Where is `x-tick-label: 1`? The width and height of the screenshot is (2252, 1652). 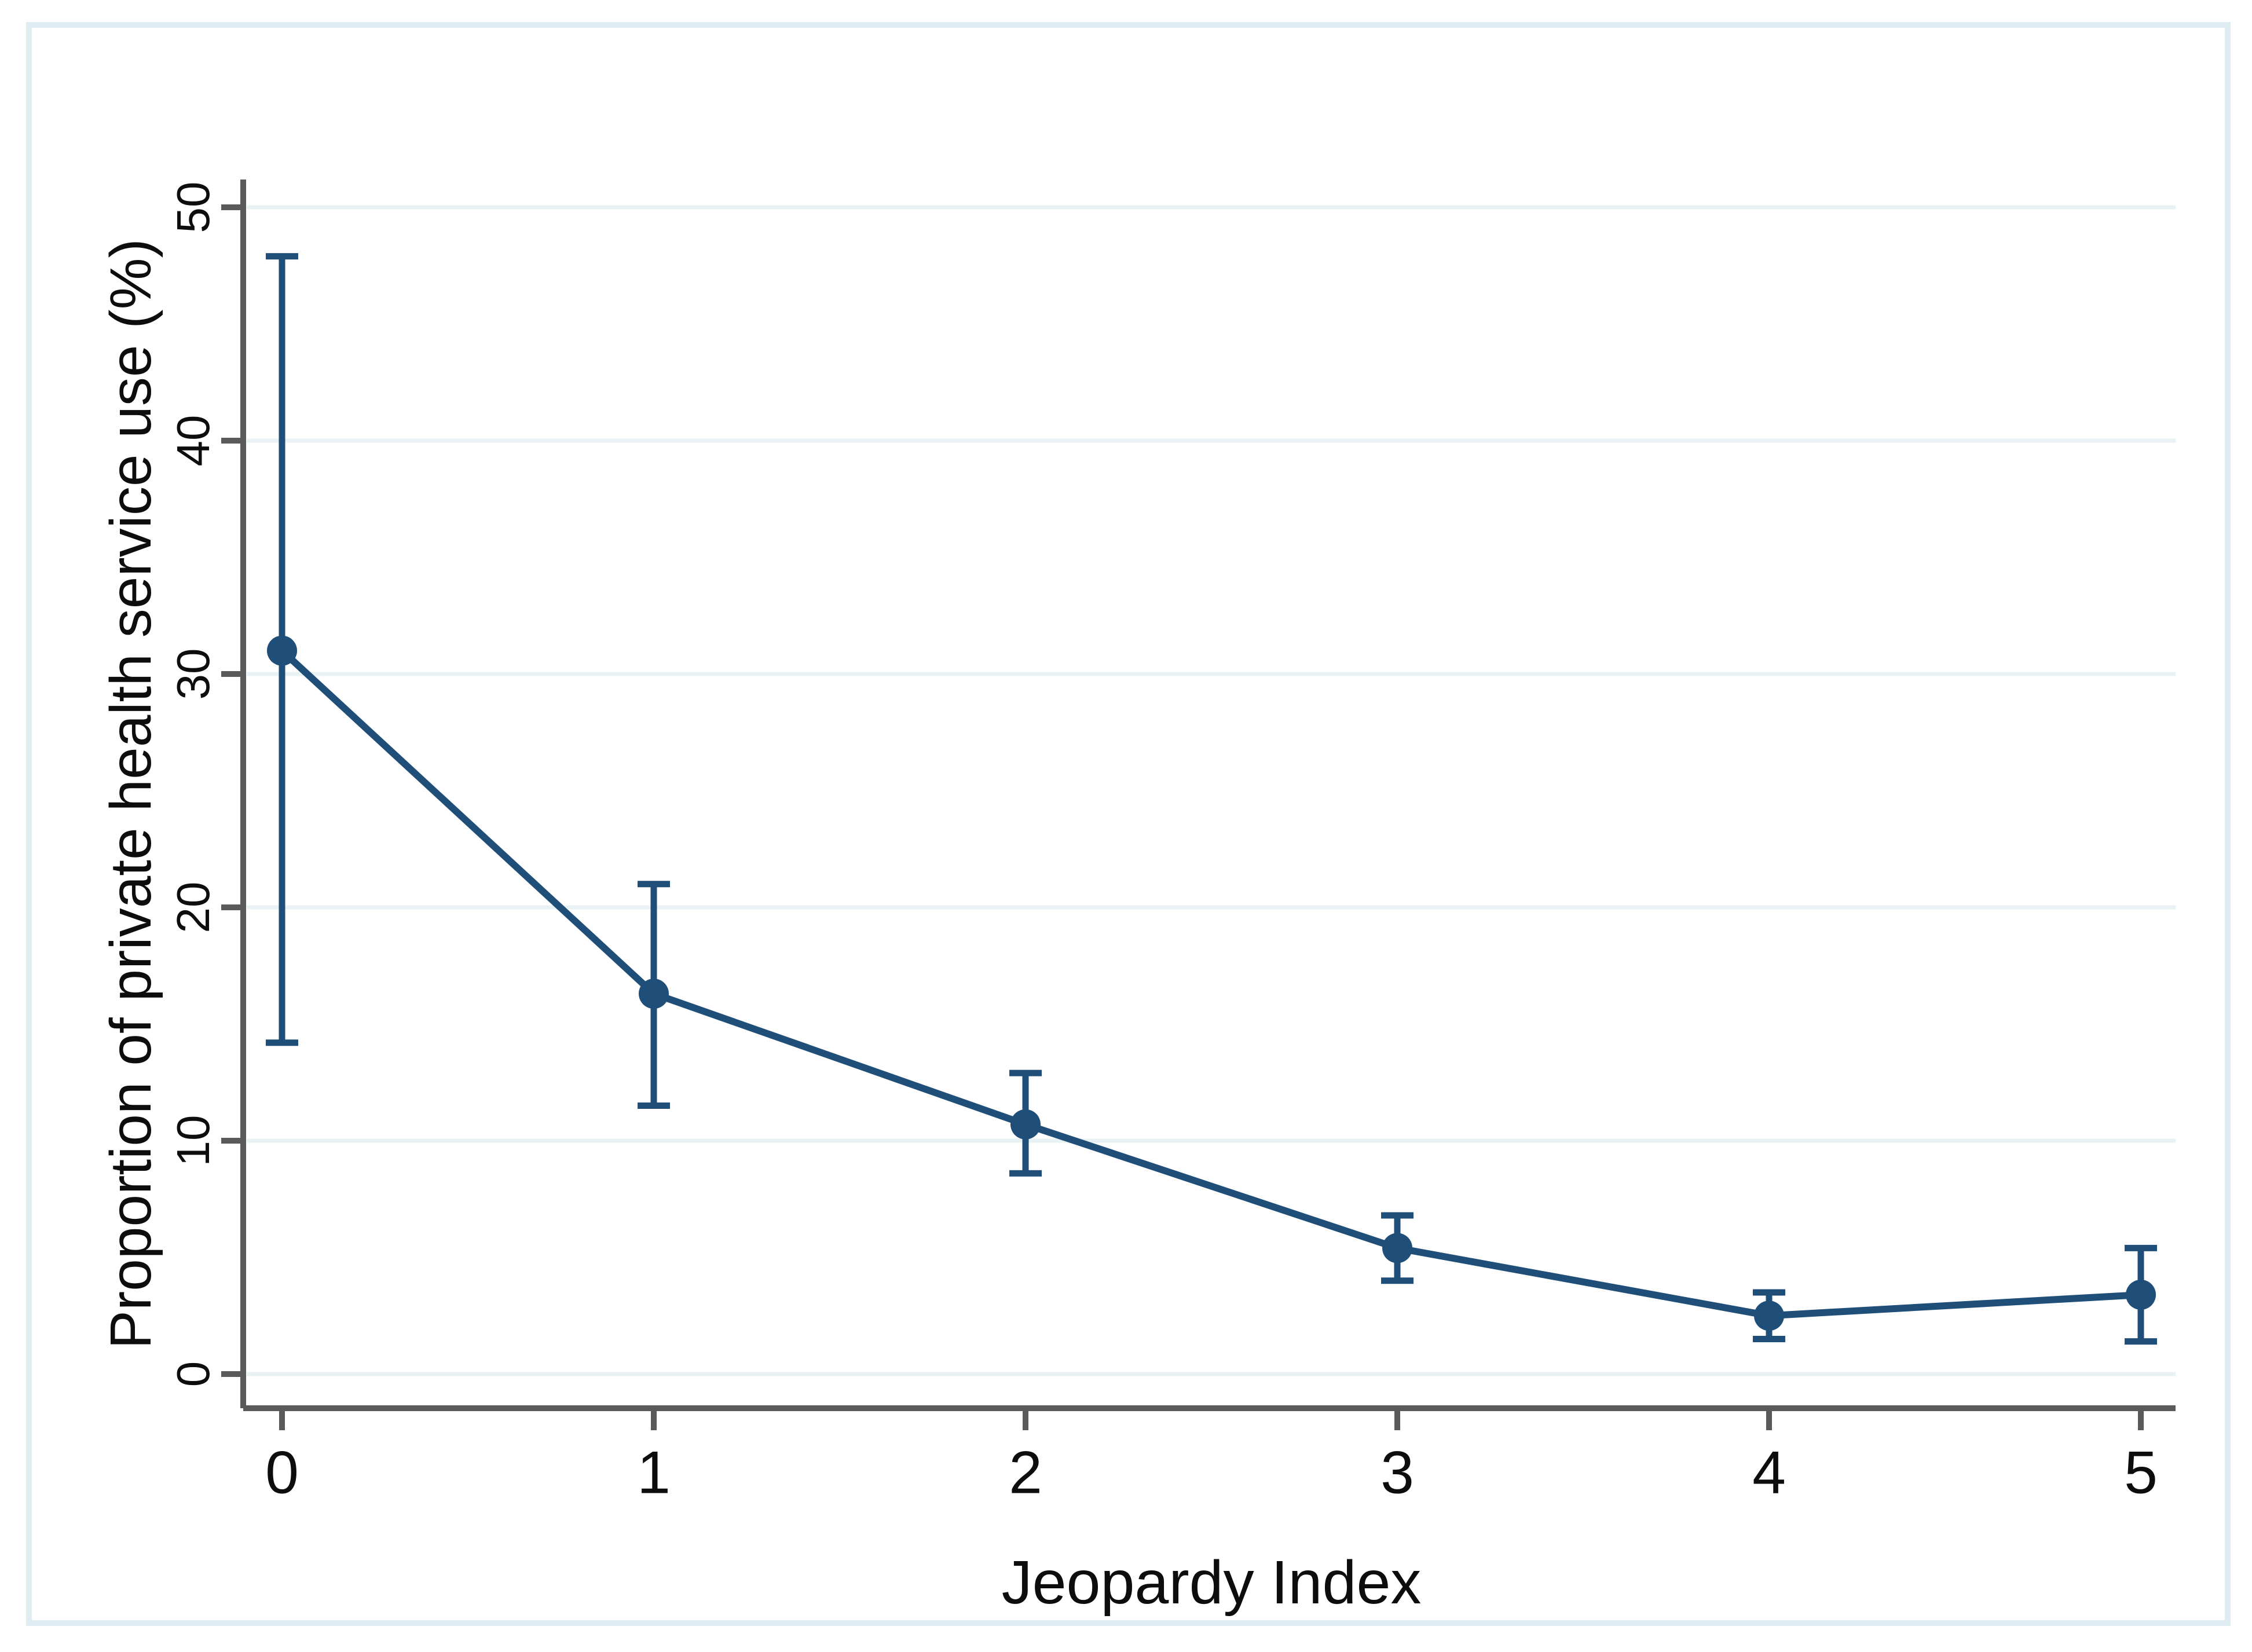
x-tick-label: 1 is located at coordinates (654, 1473).